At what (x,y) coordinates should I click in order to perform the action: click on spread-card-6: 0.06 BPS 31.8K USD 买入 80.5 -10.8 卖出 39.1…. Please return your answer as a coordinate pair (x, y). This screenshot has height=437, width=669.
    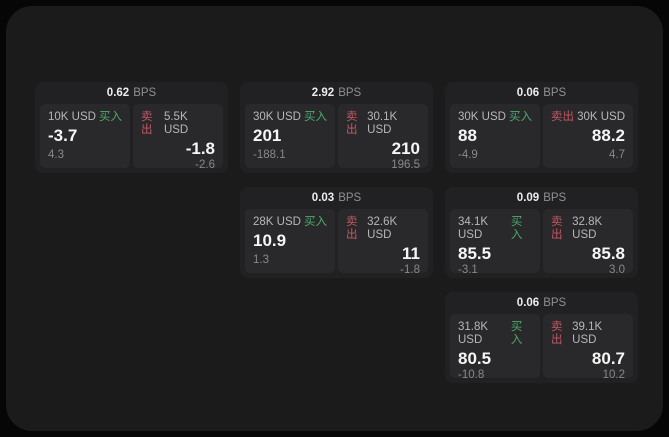
    Looking at the image, I should click on (541, 337).